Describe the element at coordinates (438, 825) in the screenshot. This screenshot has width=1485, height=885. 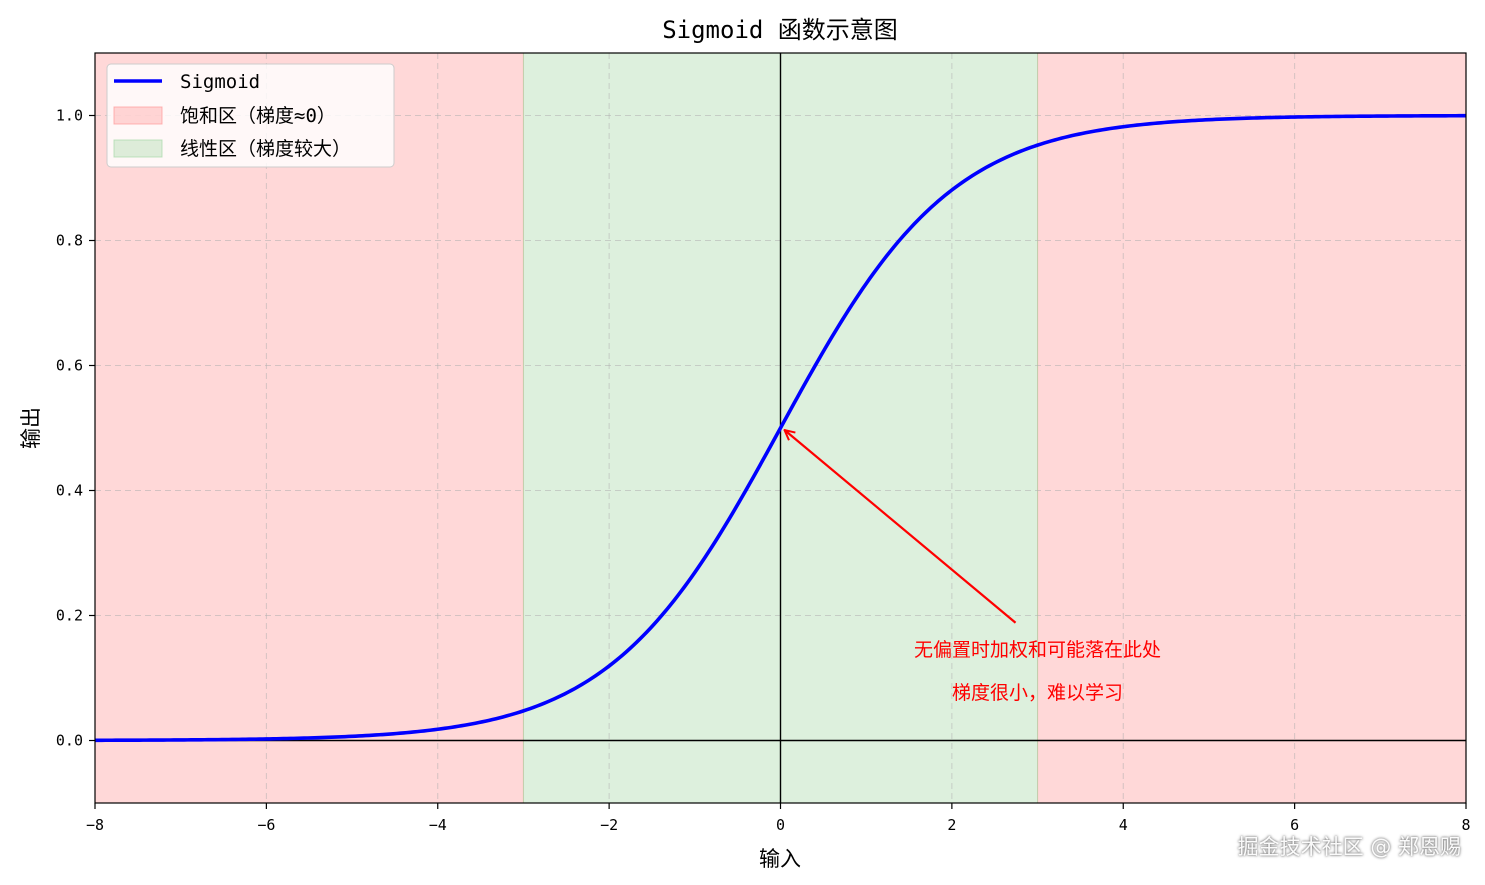
I see `x-tick-label: −4` at that location.